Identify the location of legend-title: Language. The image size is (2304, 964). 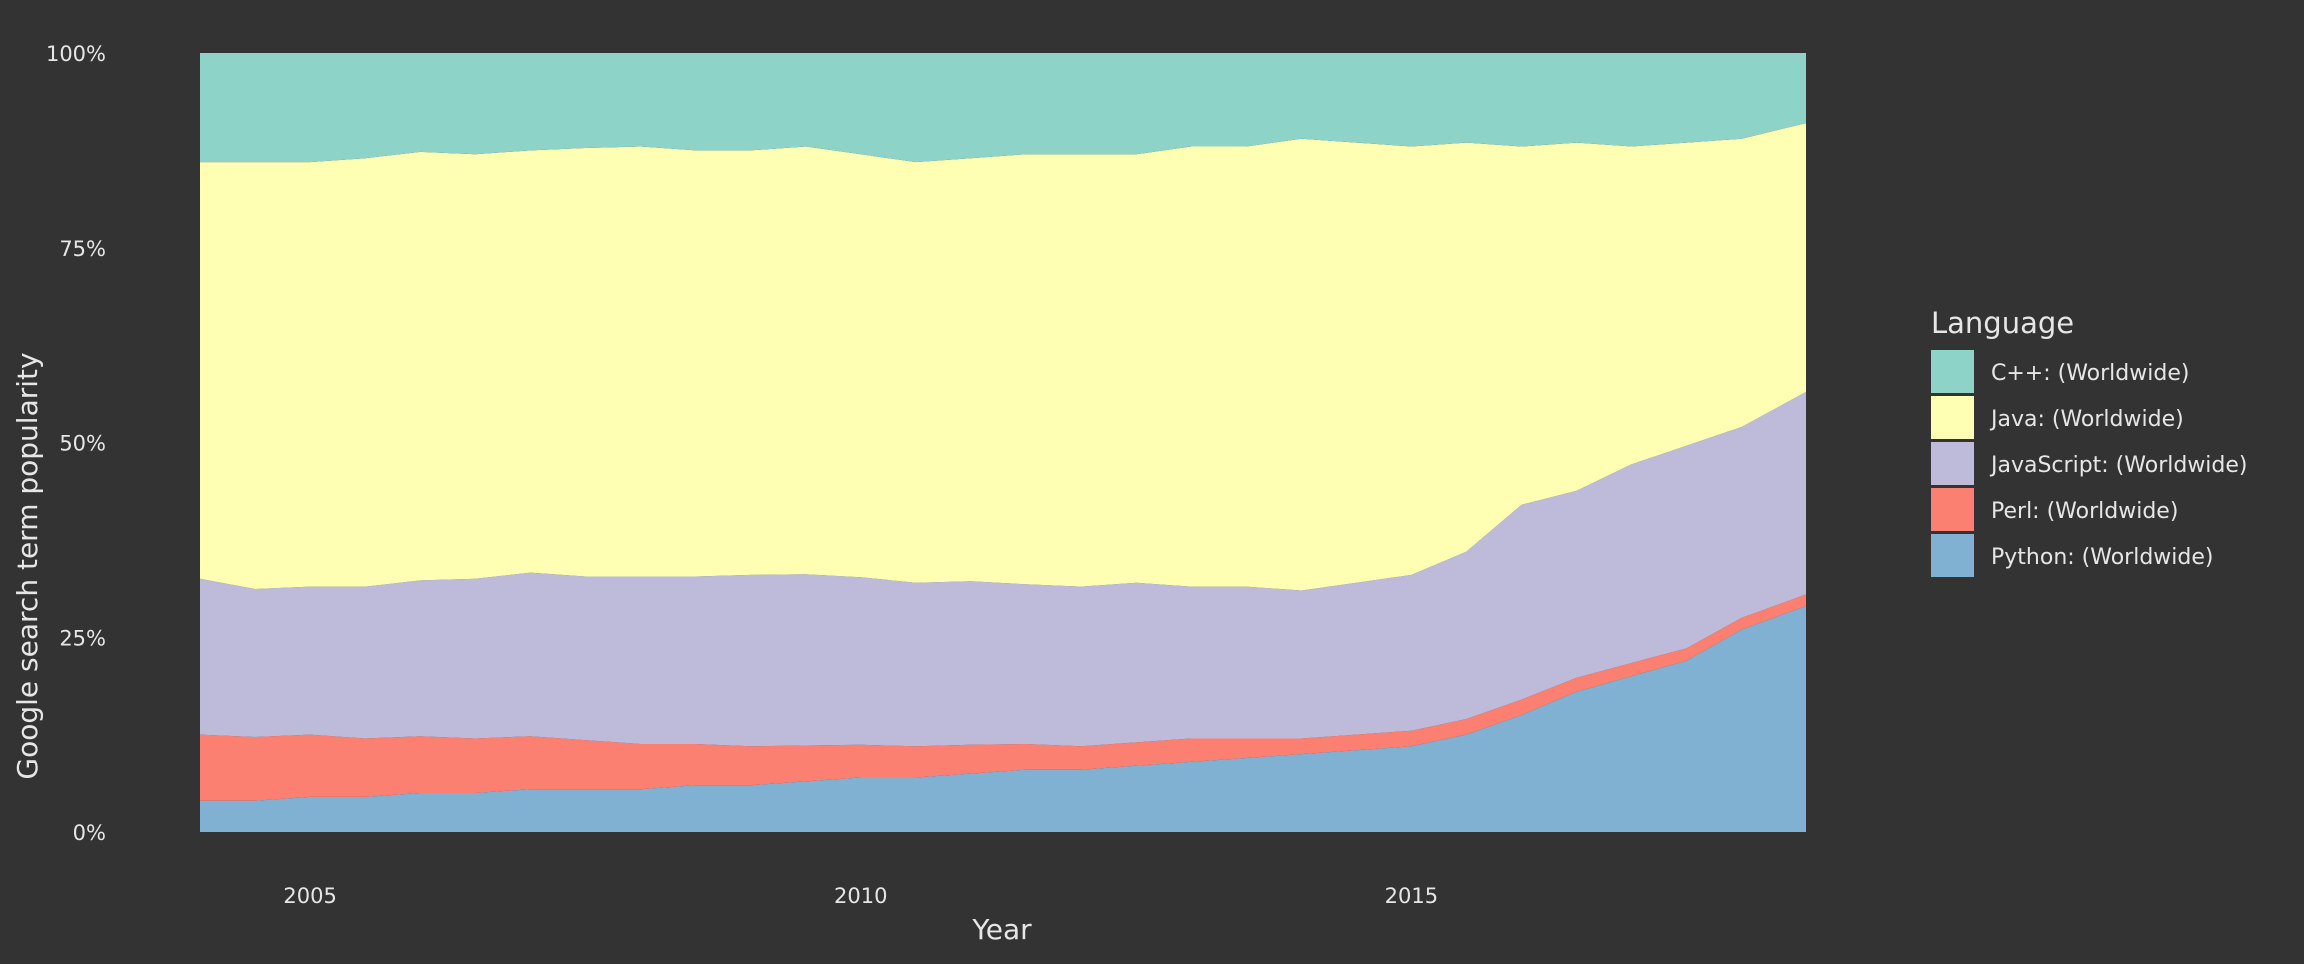
(2002, 323).